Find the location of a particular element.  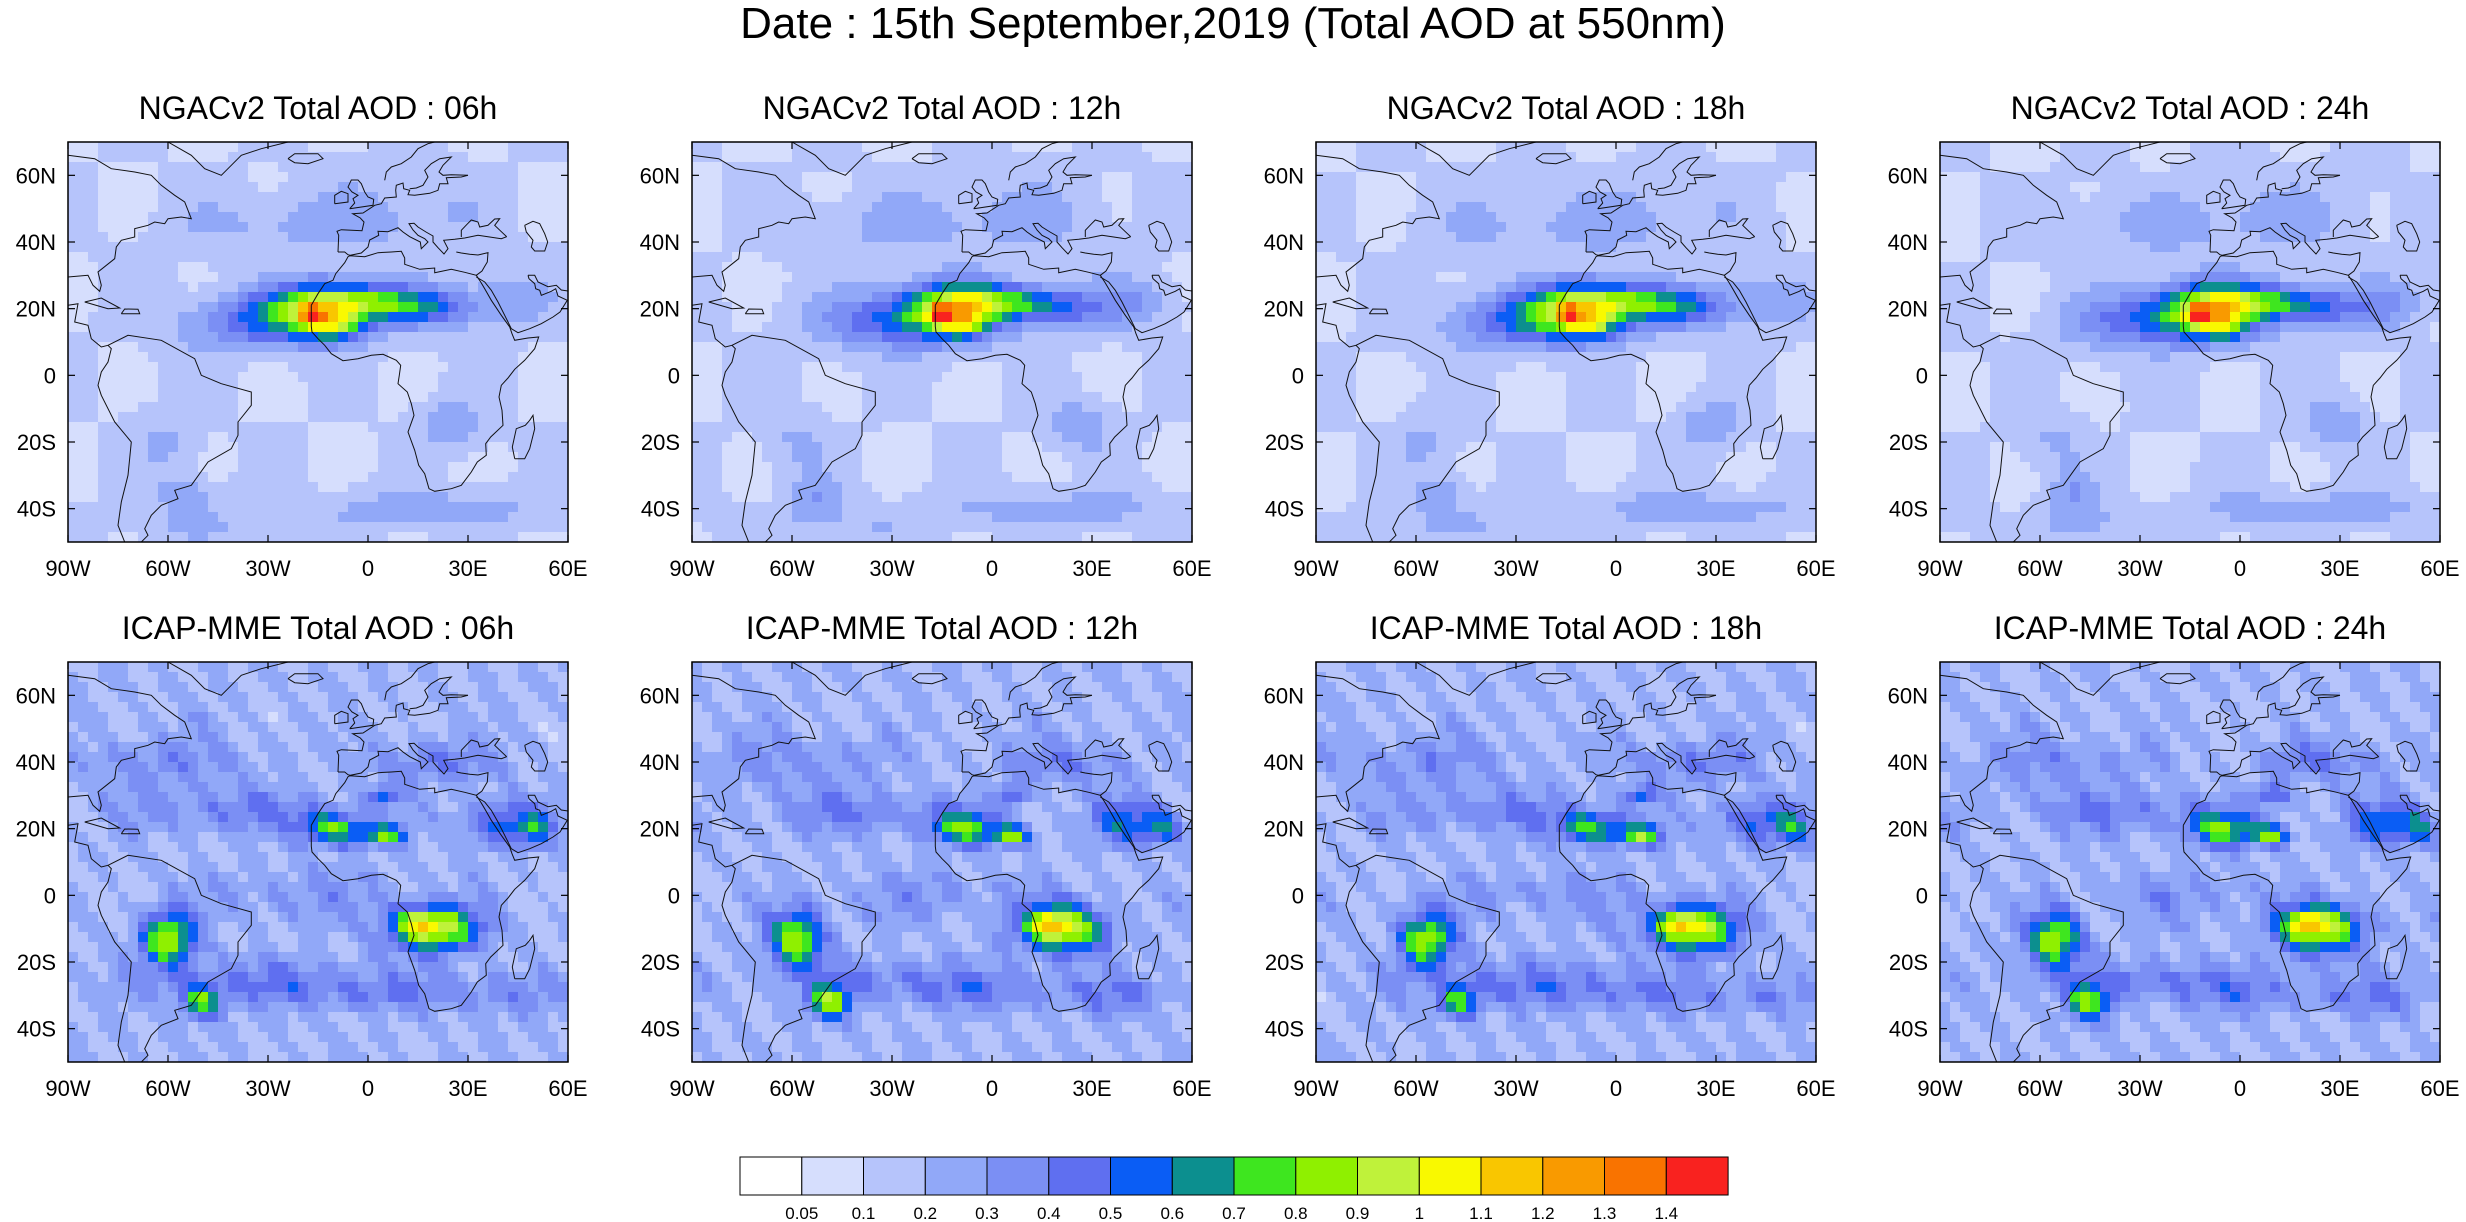

x-tick-label: 30E is located at coordinates (467, 1088).